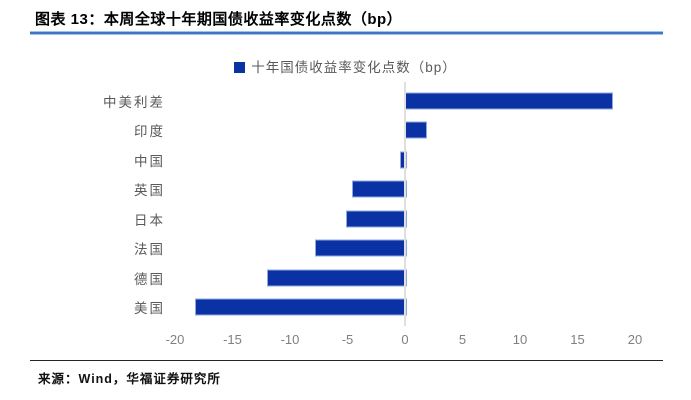  What do you see at coordinates (290, 339) in the screenshot?
I see `x-tick-label: -10` at bounding box center [290, 339].